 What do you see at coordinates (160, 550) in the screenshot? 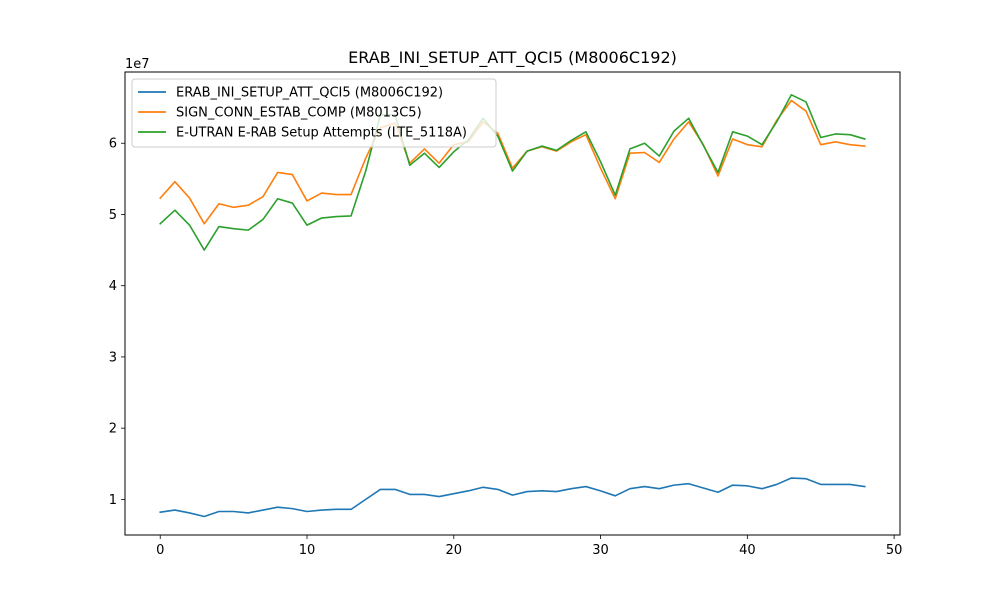
I see `x-tick-label: 0` at bounding box center [160, 550].